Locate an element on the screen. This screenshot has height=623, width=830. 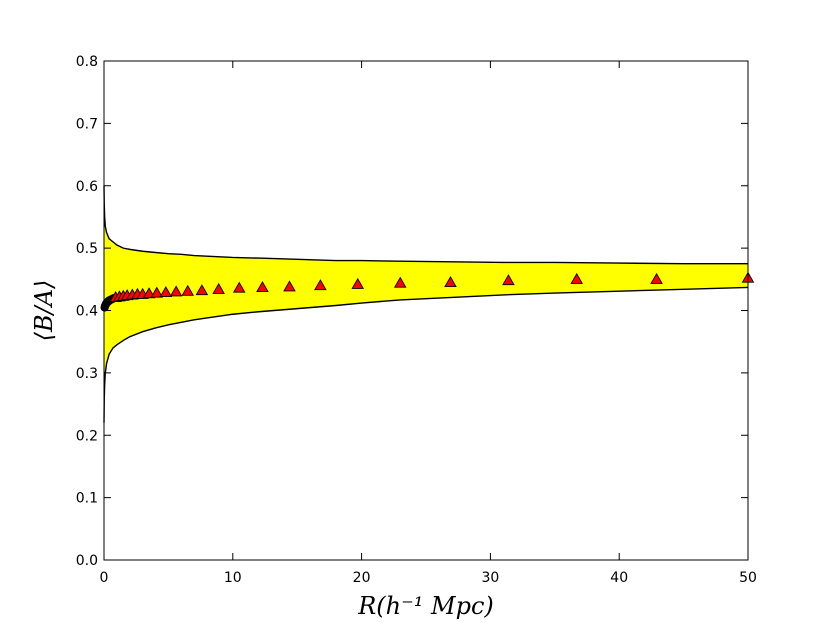
x-tick-label: 30 is located at coordinates (490, 578).